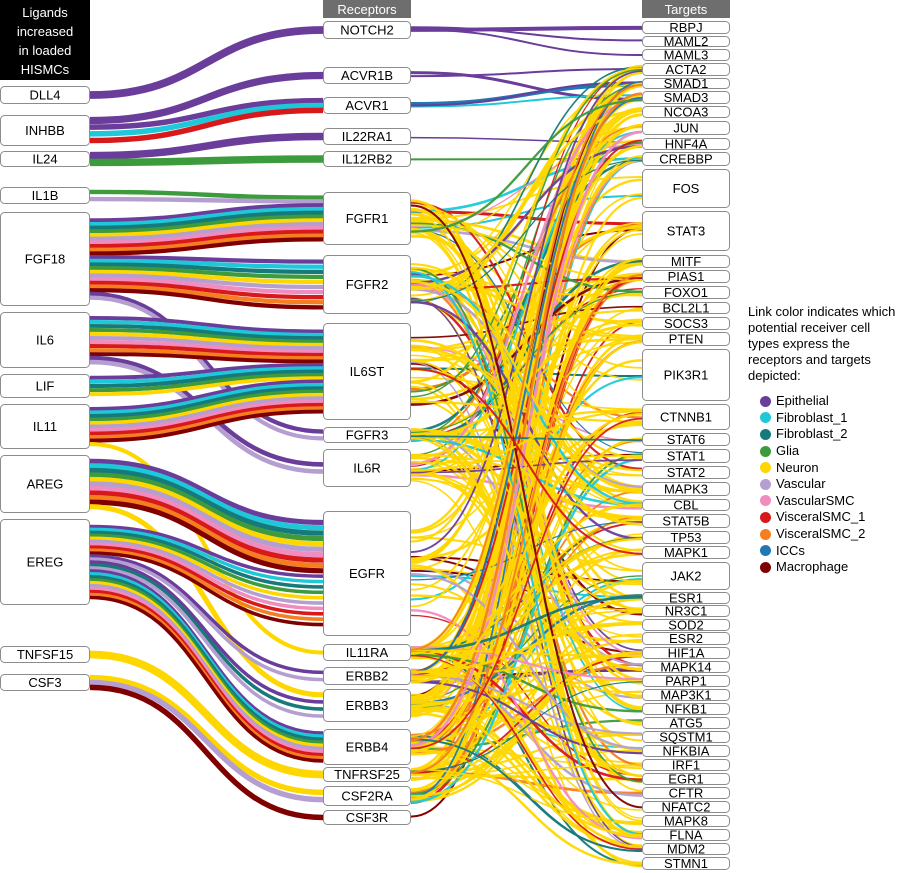  Describe the element at coordinates (526, 777) in the screenshot. I see `link-tnfrsf25-egr1-neuron` at that location.